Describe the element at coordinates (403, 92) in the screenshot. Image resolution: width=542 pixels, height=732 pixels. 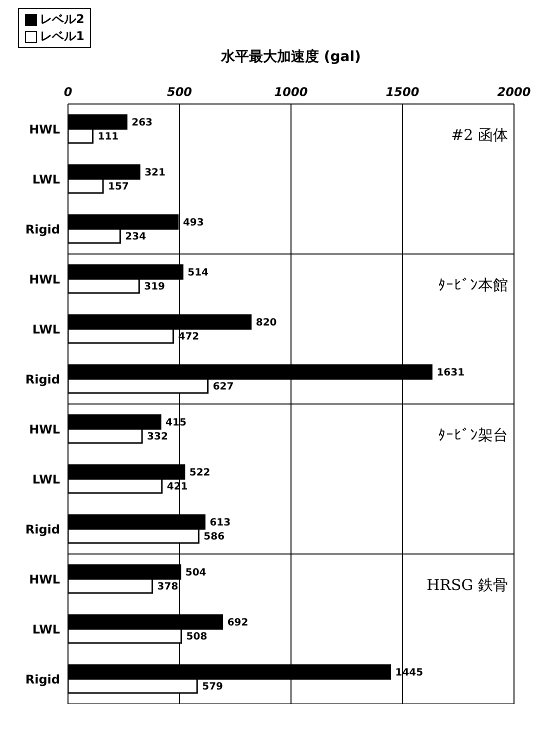
I see `x-tick-label: 1500` at that location.